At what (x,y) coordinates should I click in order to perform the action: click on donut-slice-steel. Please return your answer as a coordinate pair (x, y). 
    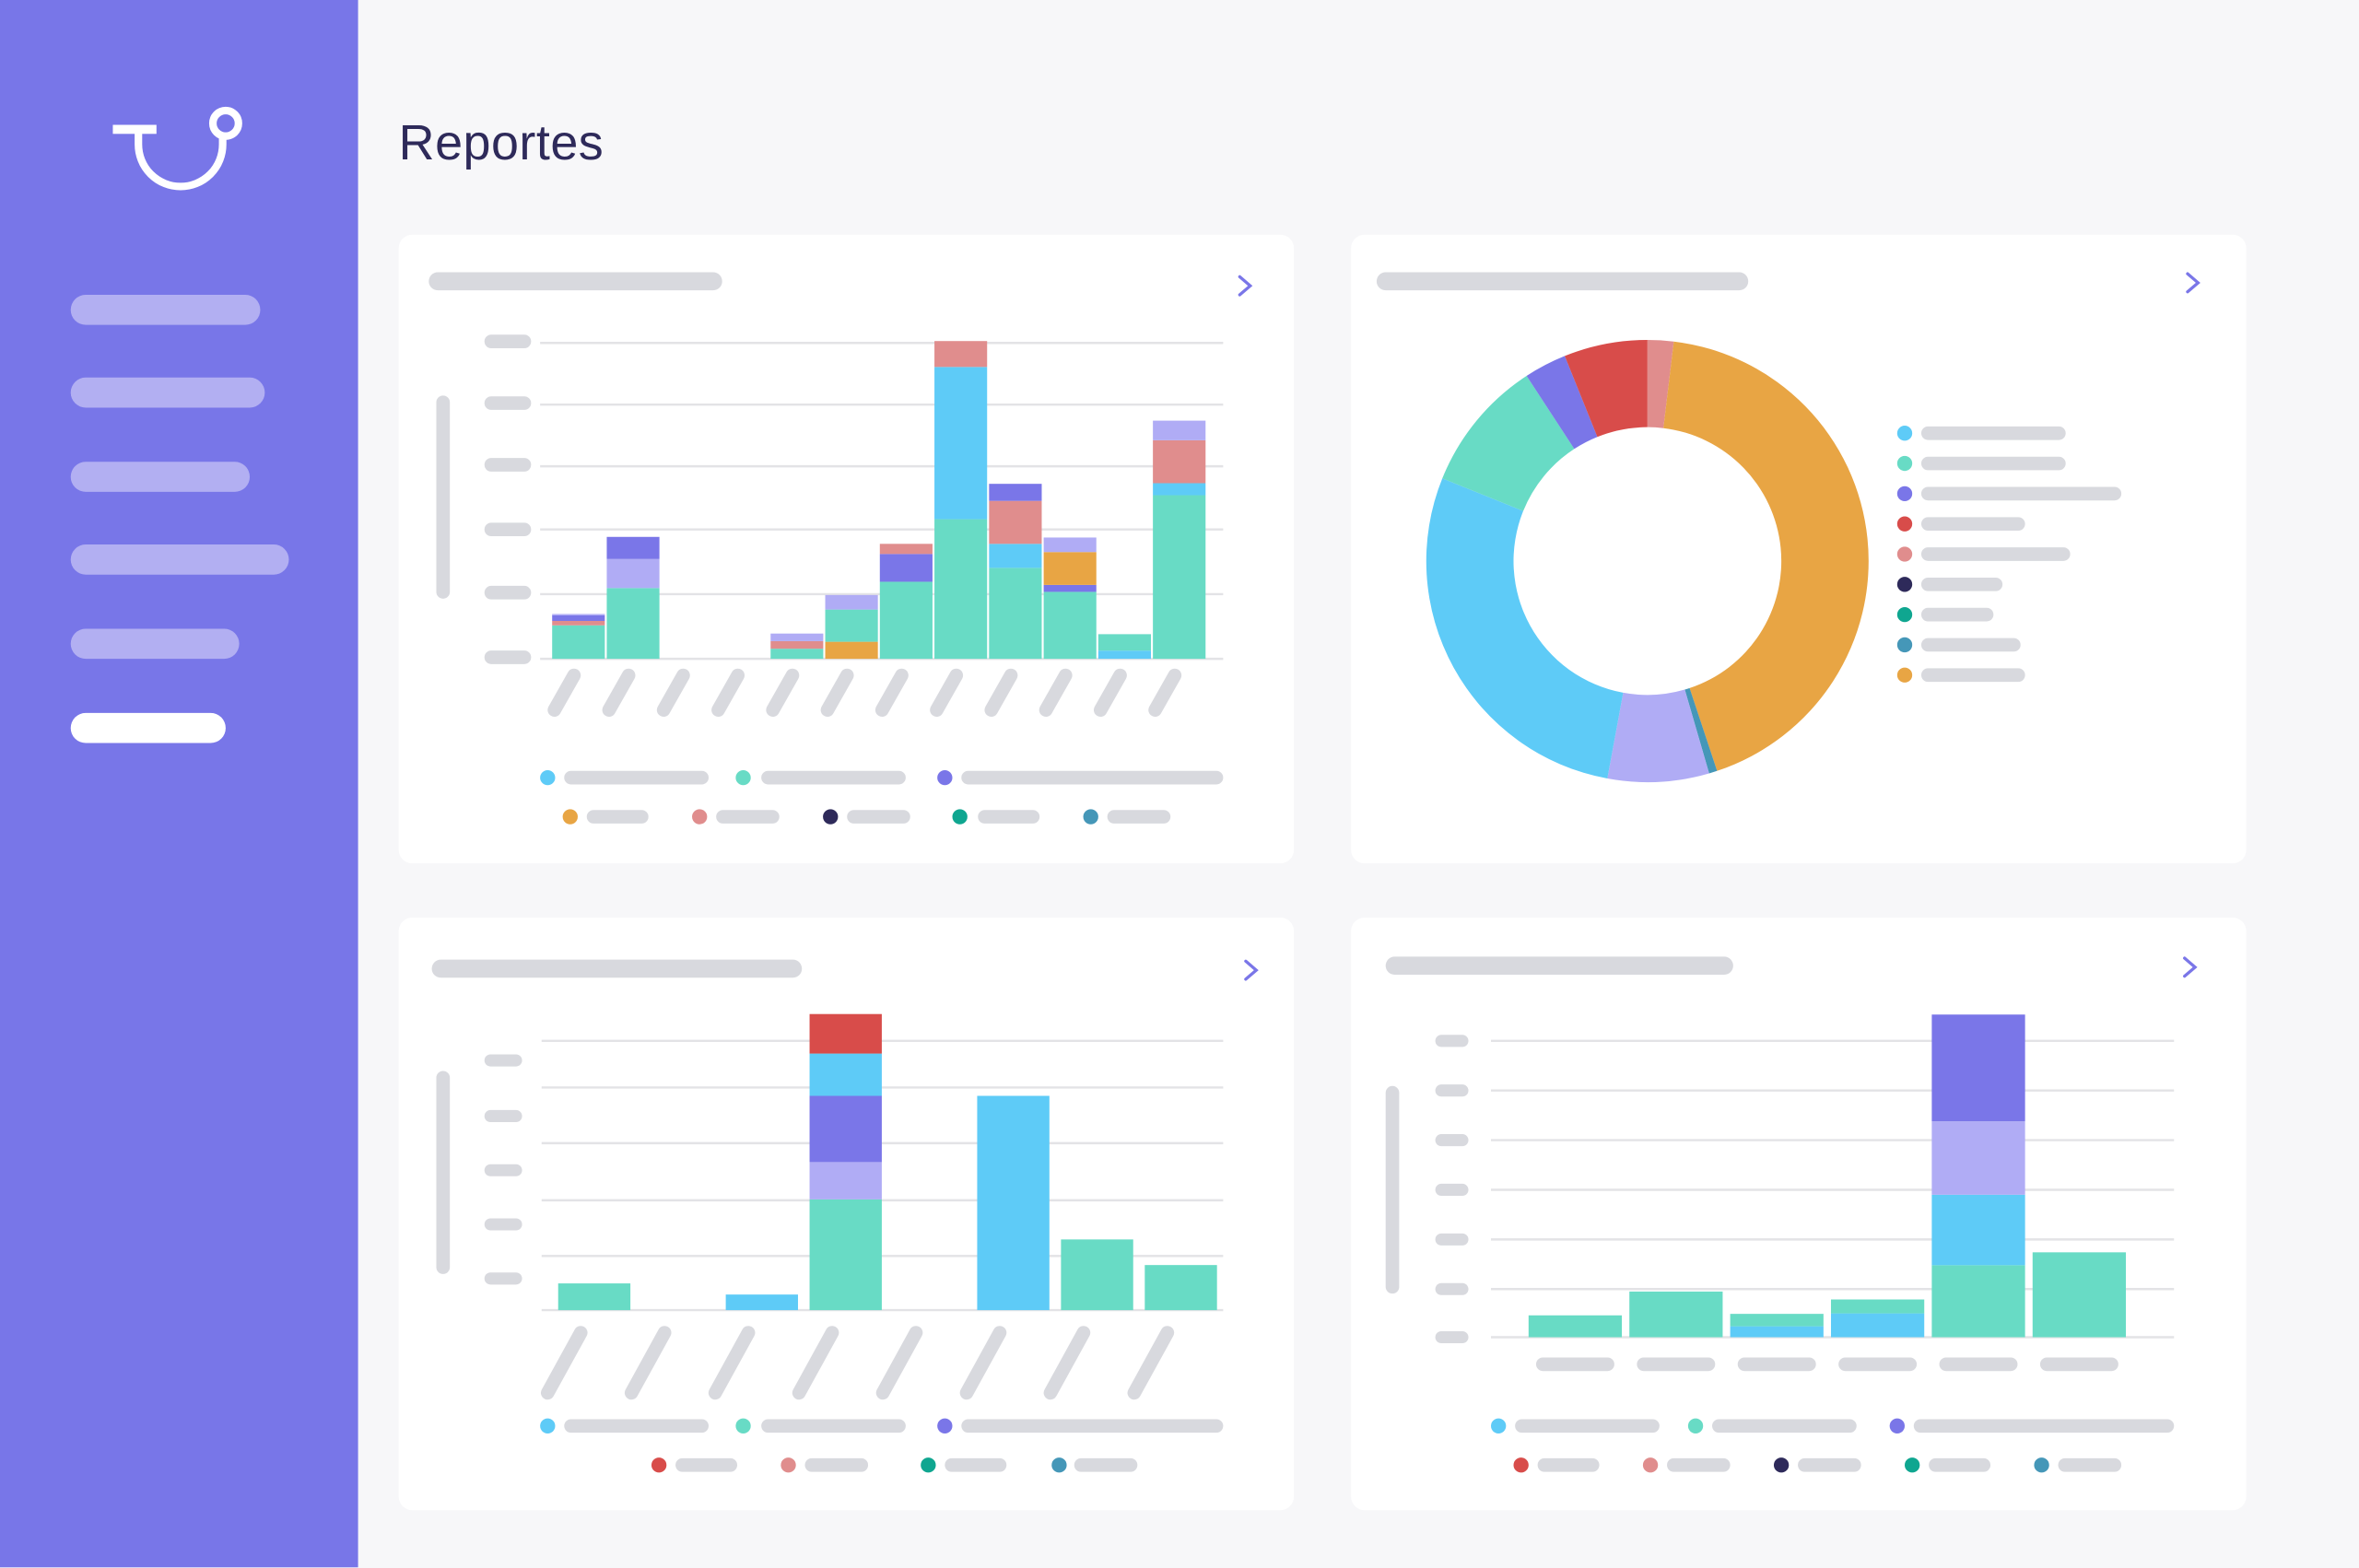
    Looking at the image, I should click on (1701, 731).